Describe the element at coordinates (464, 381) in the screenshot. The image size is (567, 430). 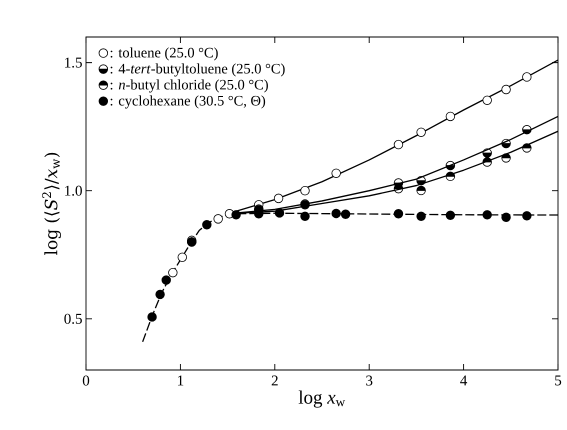
I see `x-tick-label: 4` at that location.